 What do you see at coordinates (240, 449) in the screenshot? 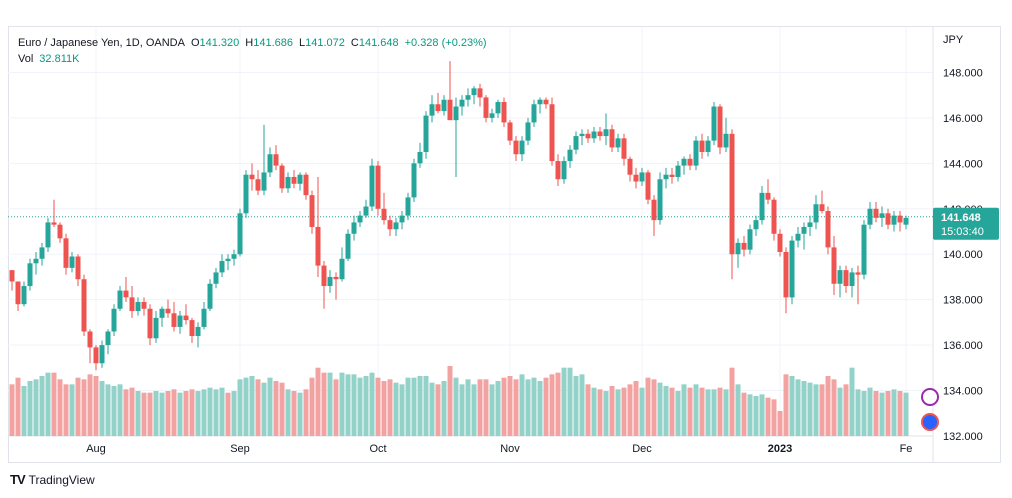
I see `x-tick-label: Sep` at bounding box center [240, 449].